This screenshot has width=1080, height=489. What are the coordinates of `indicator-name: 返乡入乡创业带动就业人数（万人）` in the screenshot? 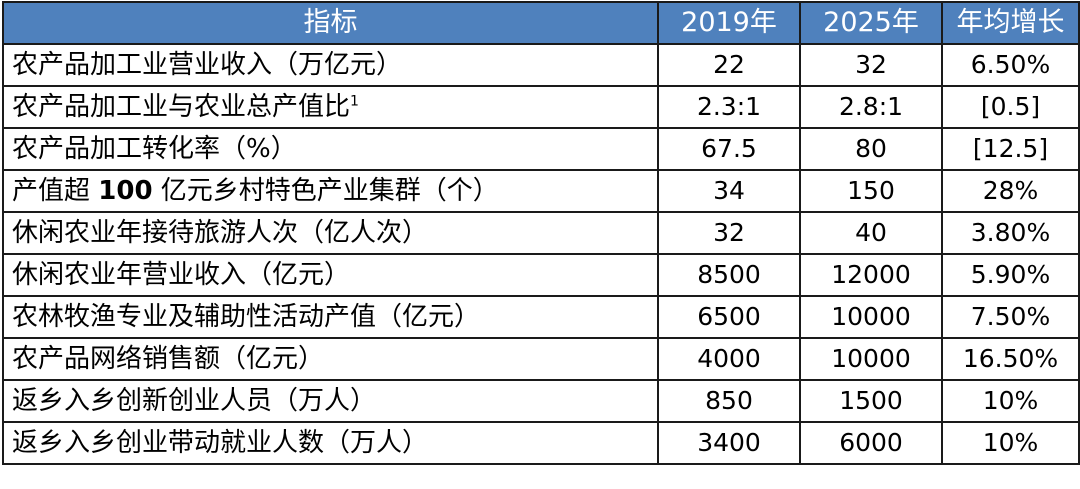 It's located at (330, 443).